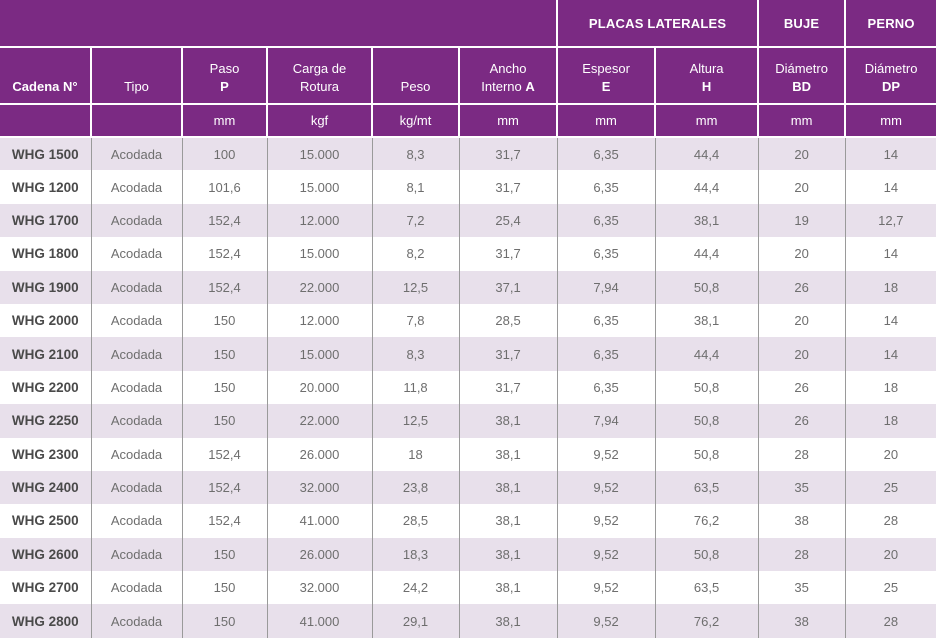 The height and width of the screenshot is (643, 936). What do you see at coordinates (707, 120) in the screenshot?
I see `unit-altura: mm` at bounding box center [707, 120].